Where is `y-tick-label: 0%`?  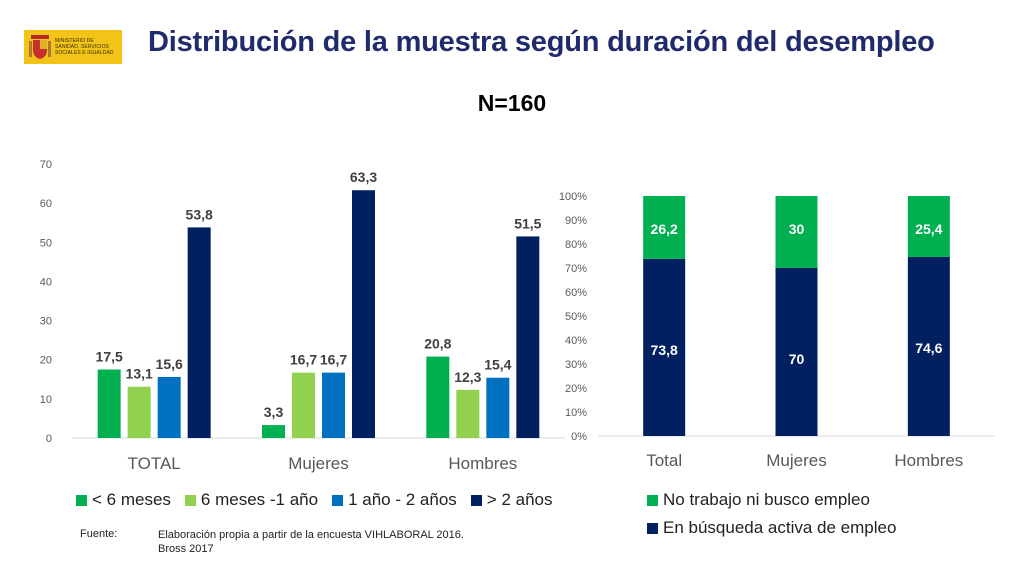 y-tick-label: 0% is located at coordinates (579, 437).